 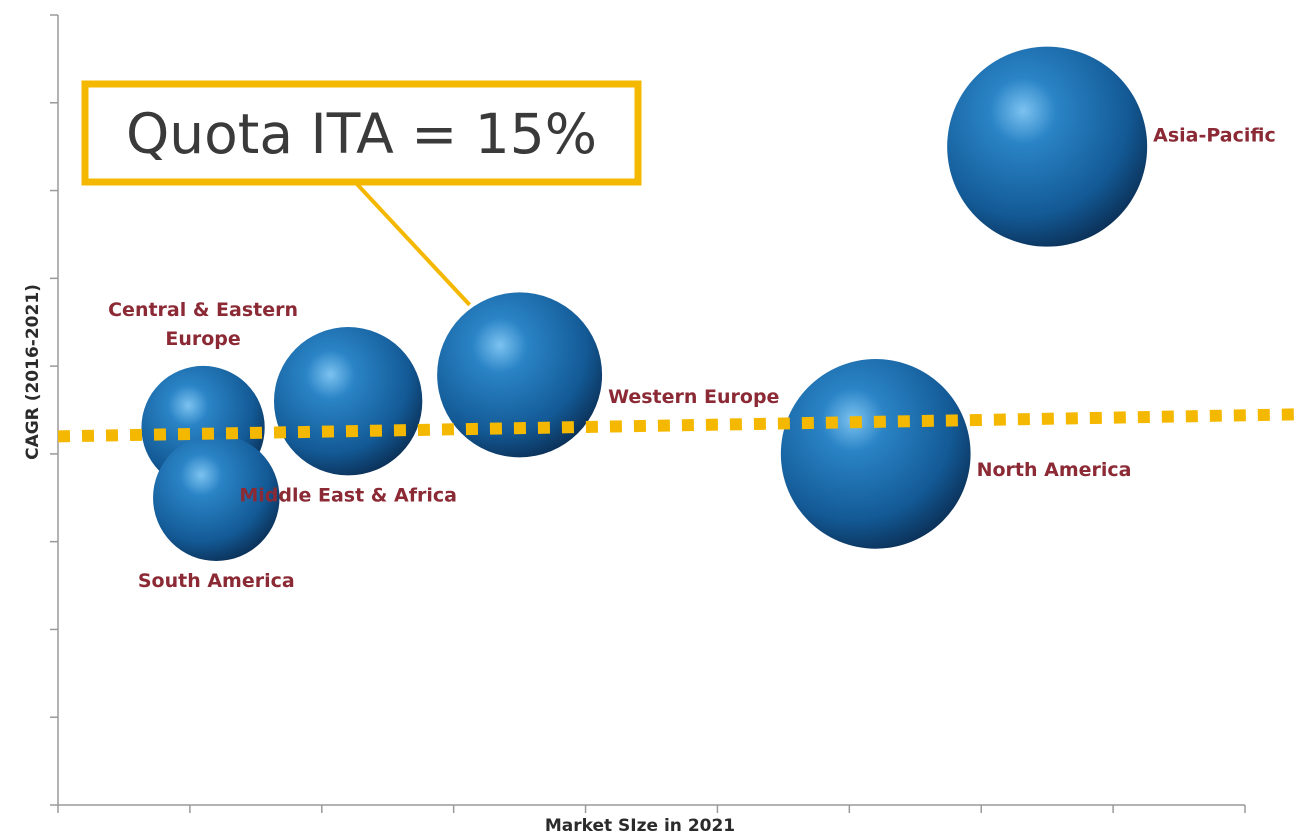 What do you see at coordinates (216, 498) in the screenshot?
I see `bubble-south-america` at bounding box center [216, 498].